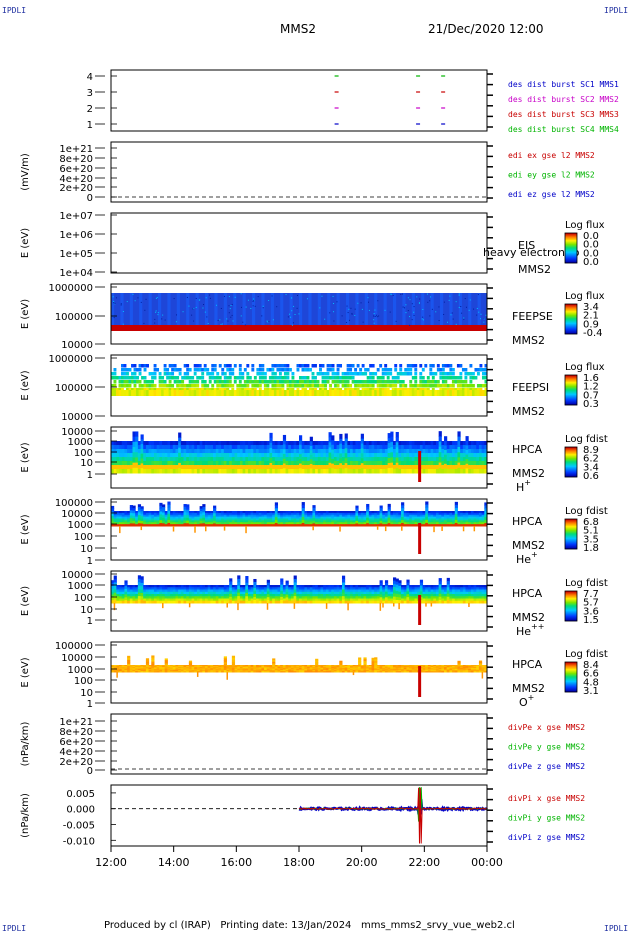 This screenshot has height=934, width=630. What do you see at coordinates (534, 269) in the screenshot?
I see `panel-eis-instrument-label: MMS2` at bounding box center [534, 269].